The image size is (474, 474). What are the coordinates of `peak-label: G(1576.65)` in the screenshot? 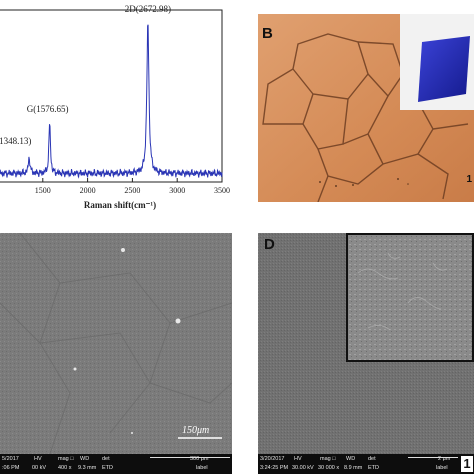 It's located at (48, 109).